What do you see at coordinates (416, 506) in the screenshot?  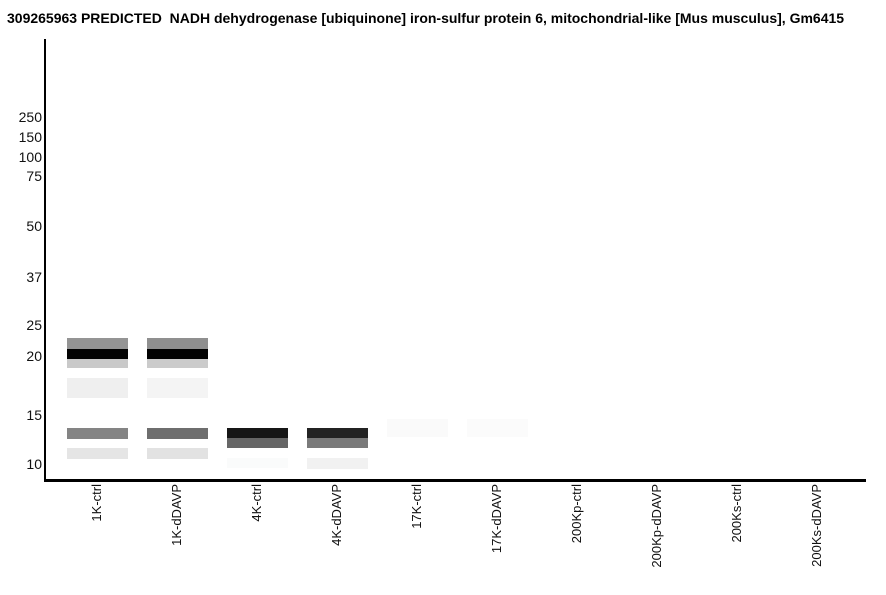 I see `lane-label: 17K-ctrl` at bounding box center [416, 506].